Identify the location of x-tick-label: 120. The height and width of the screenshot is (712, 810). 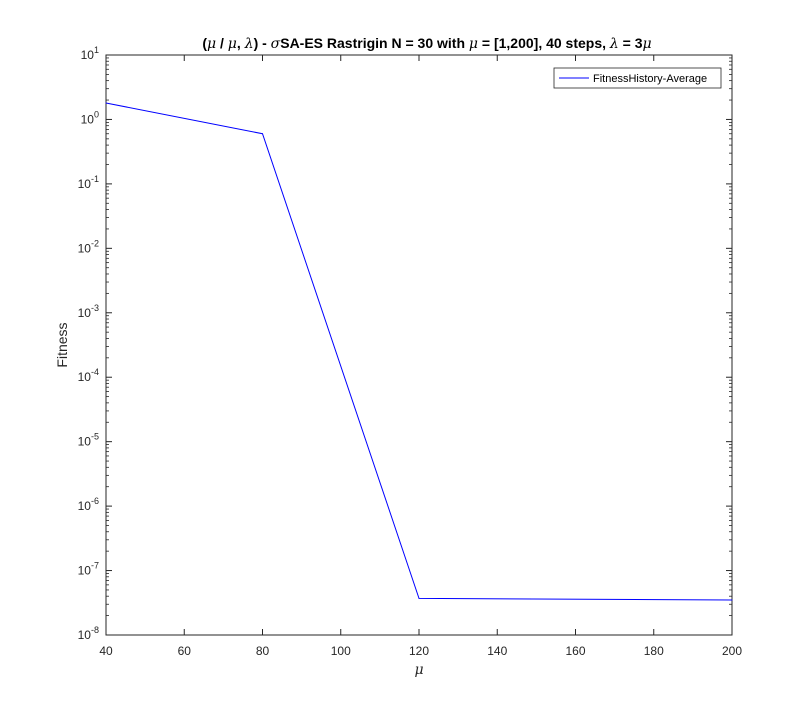
(419, 651).